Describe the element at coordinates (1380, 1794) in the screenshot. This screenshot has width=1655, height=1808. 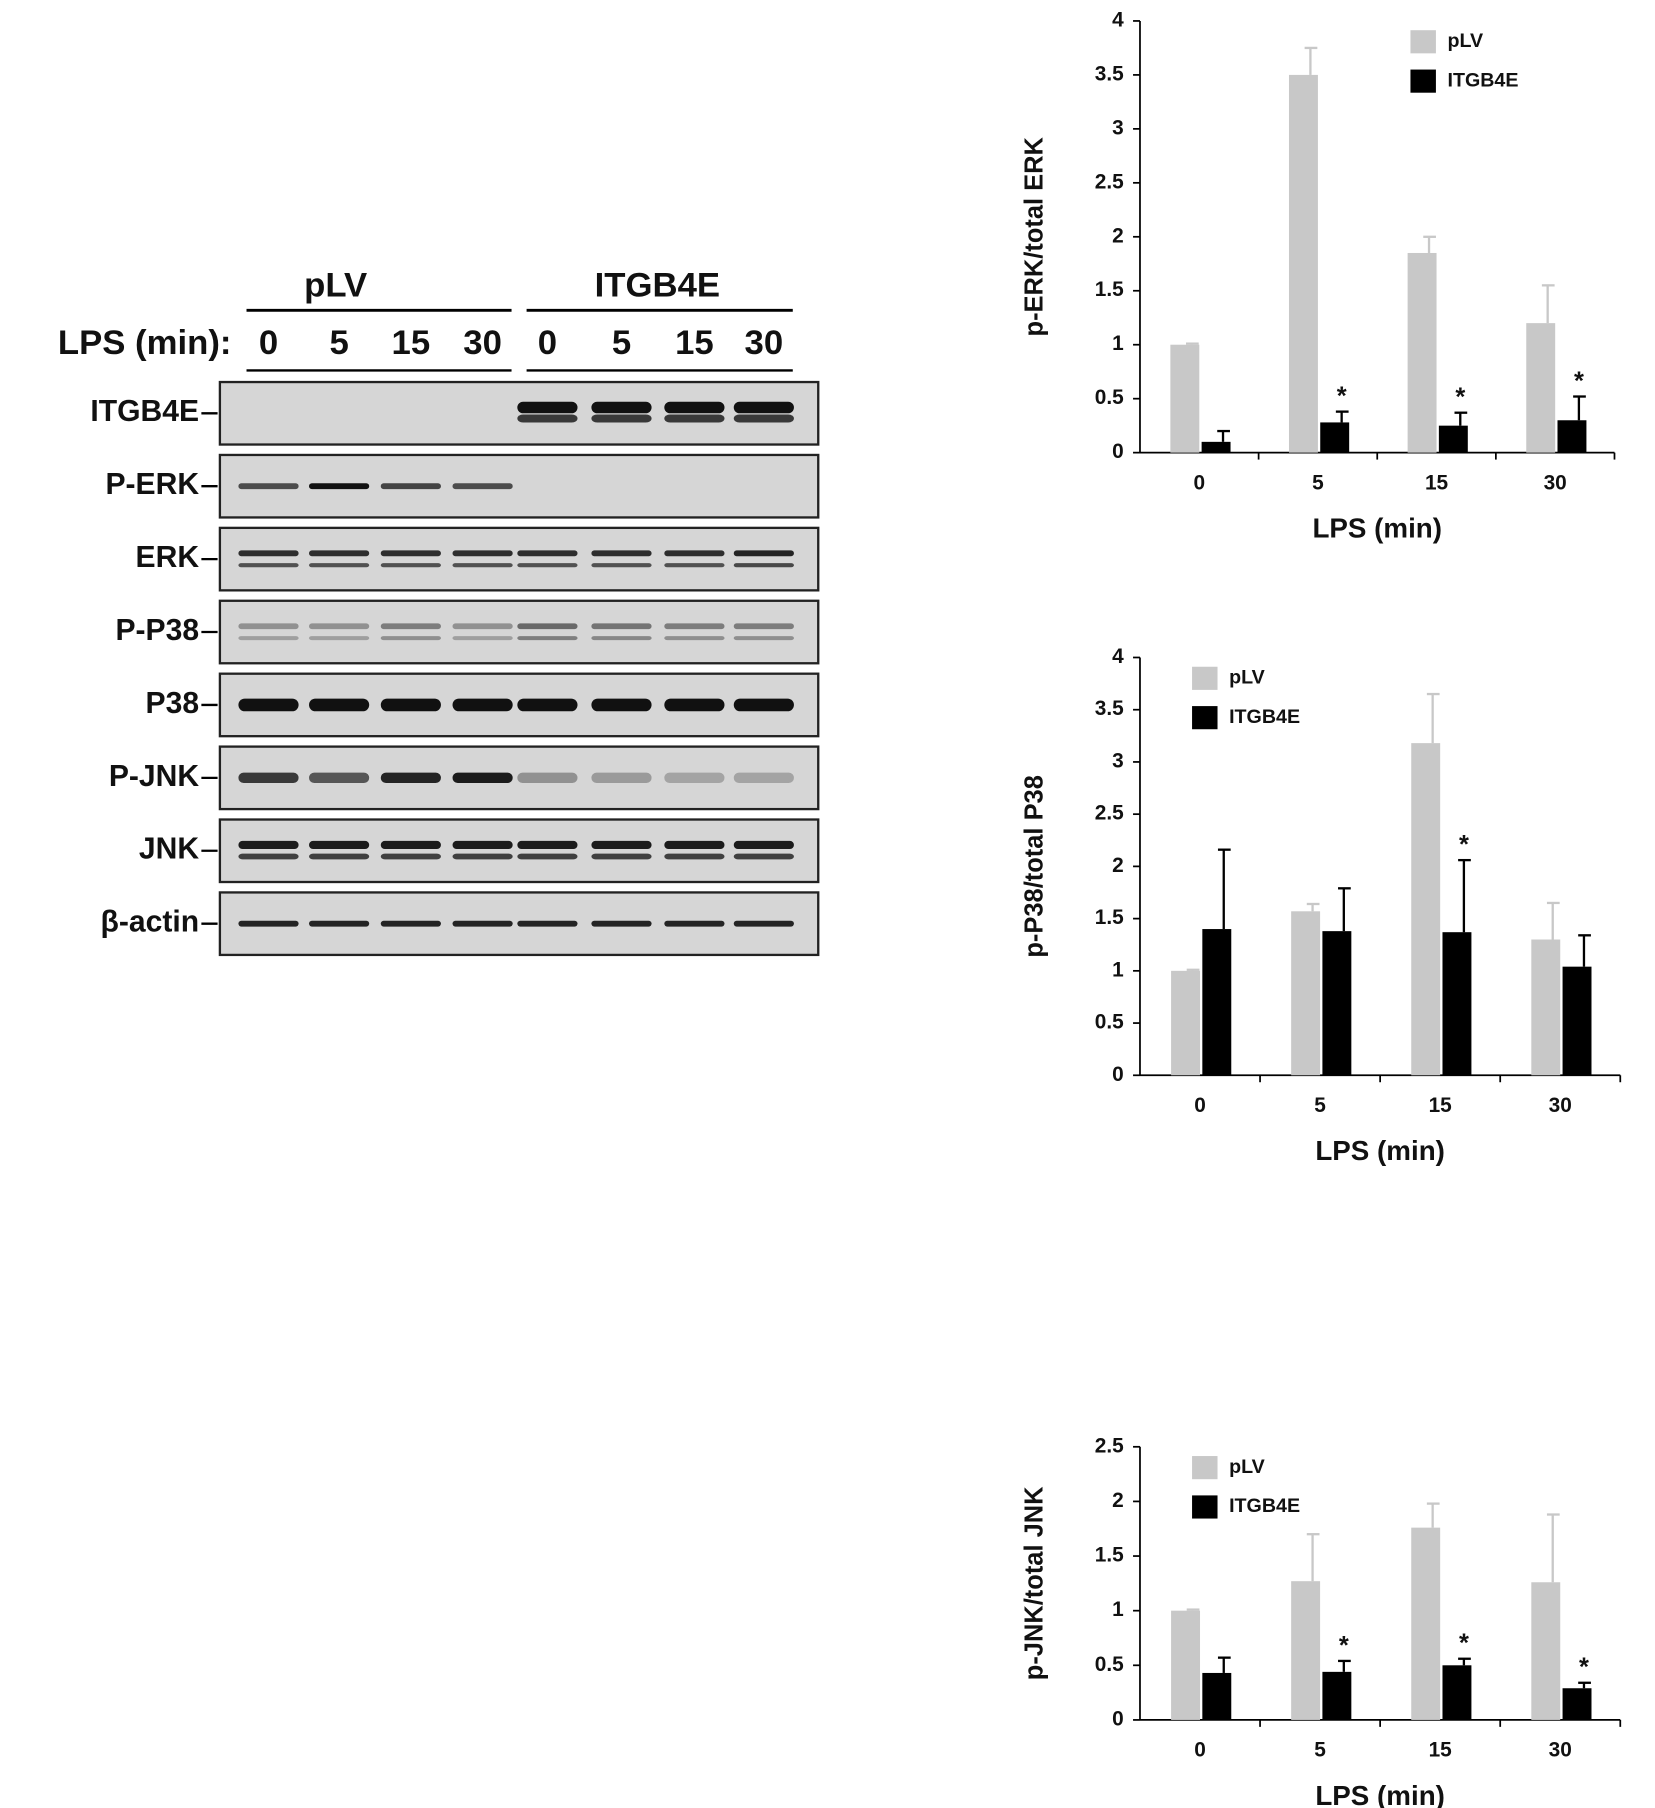
I see `x-axis-label: LPS (min)` at that location.